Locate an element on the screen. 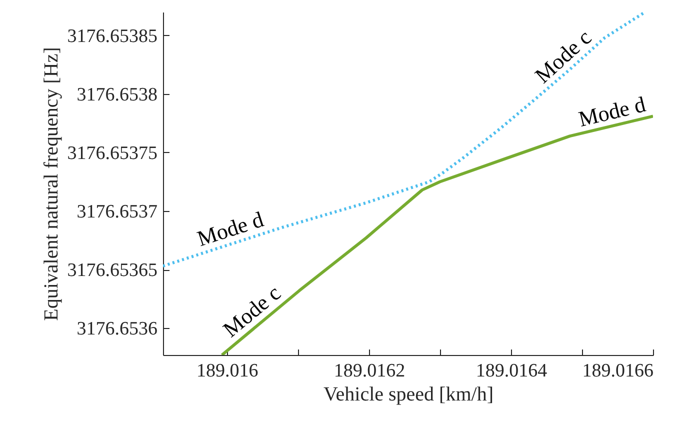 This screenshot has height=425, width=695. x-axis-title: Vehicle speed [km/h] is located at coordinates (409, 395).